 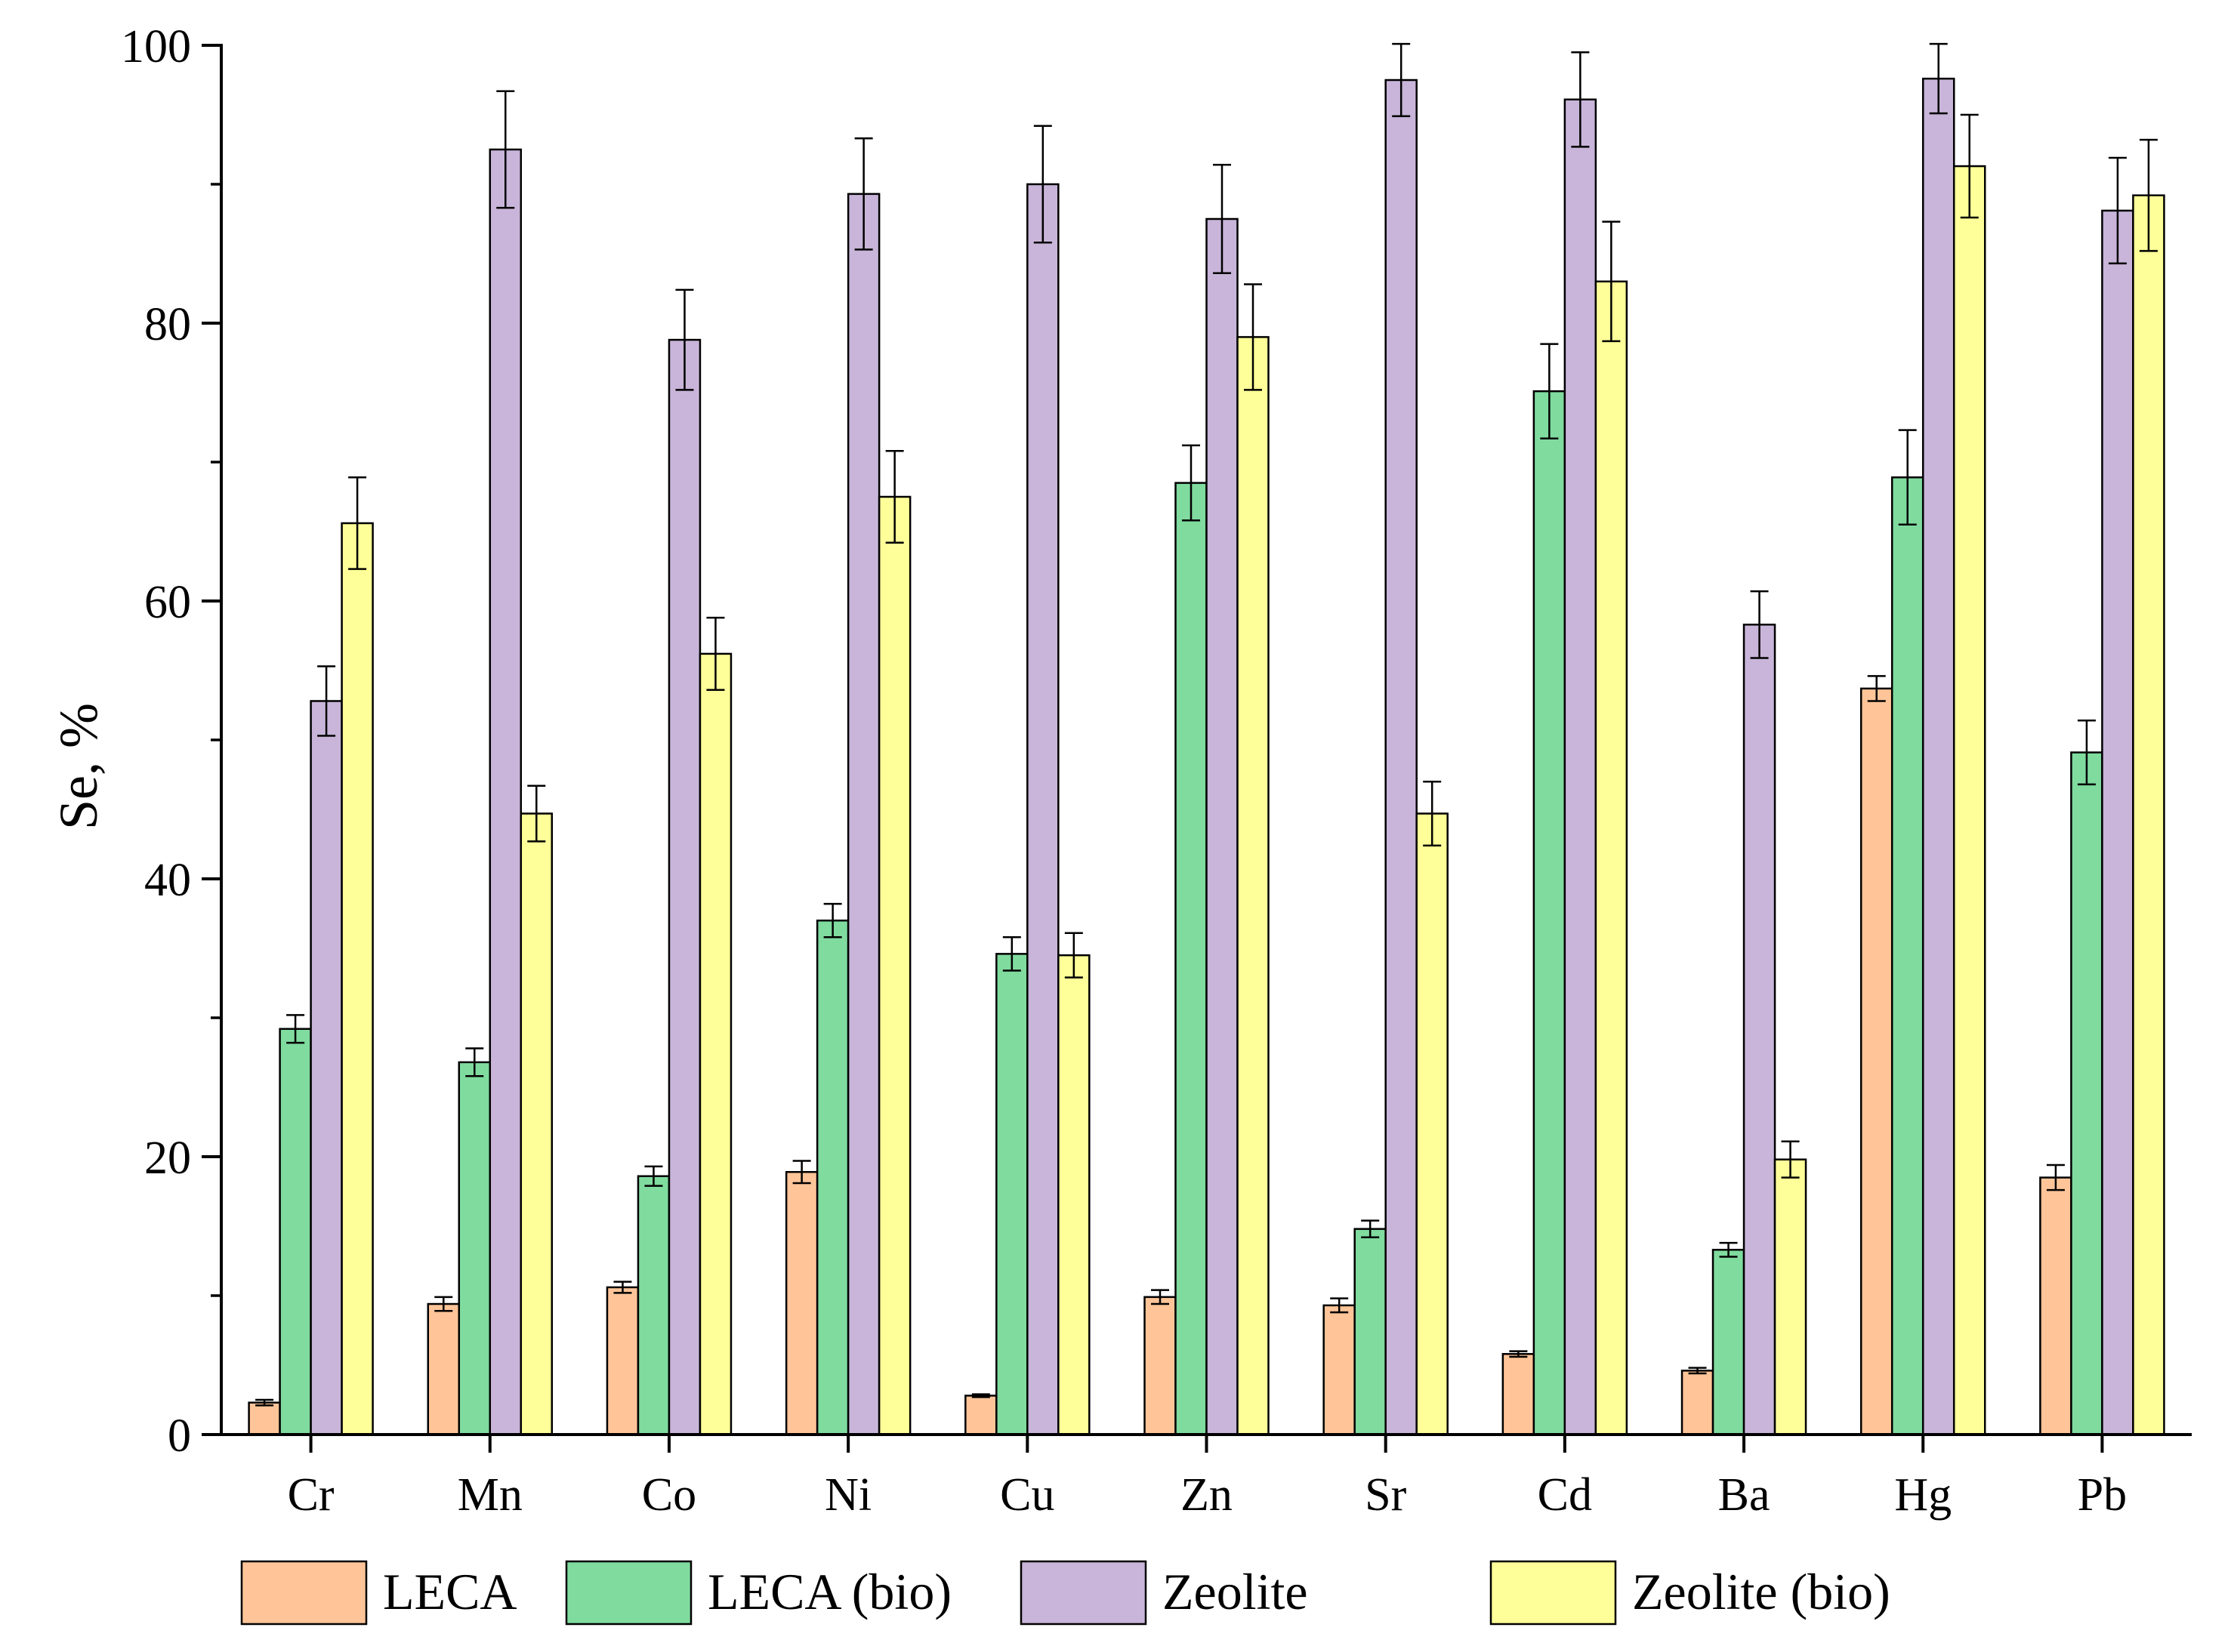 What do you see at coordinates (1907, 956) in the screenshot?
I see `bar-leca-bio-hg` at bounding box center [1907, 956].